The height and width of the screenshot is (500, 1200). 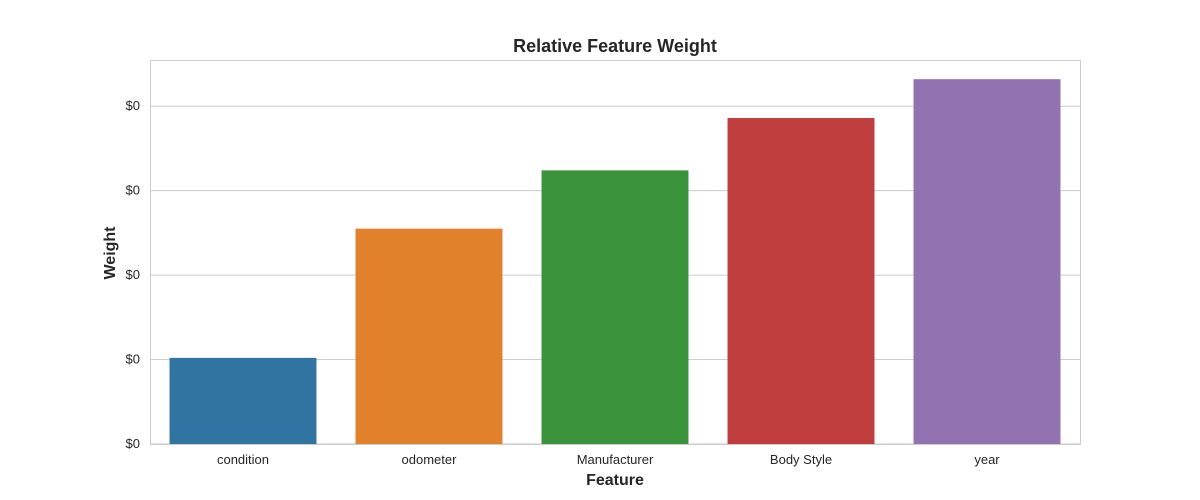 I want to click on bar-condition, so click(x=243, y=400).